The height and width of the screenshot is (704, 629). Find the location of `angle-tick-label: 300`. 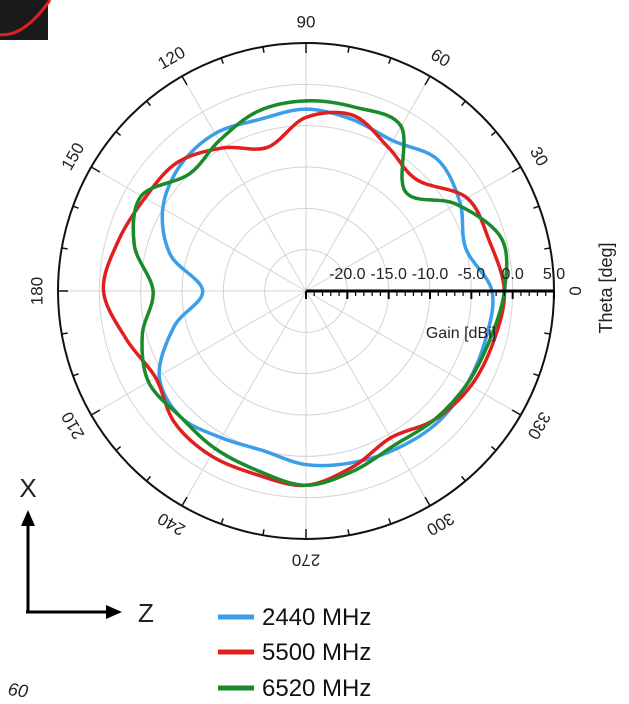

angle-tick-label: 300 is located at coordinates (440, 524).